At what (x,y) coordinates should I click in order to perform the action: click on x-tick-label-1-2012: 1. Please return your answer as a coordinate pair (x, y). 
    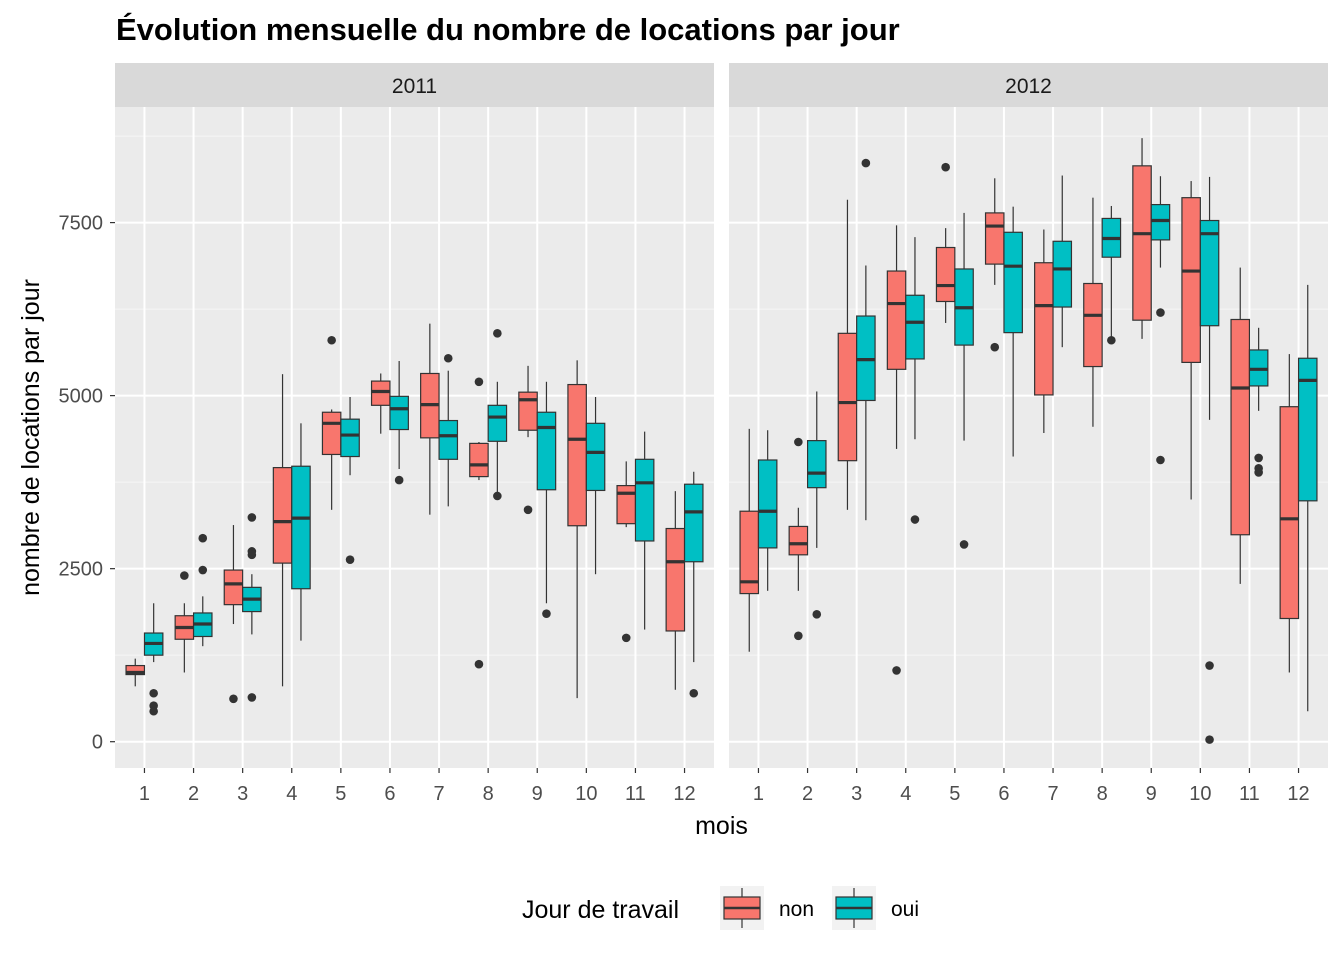
    Looking at the image, I should click on (758, 794).